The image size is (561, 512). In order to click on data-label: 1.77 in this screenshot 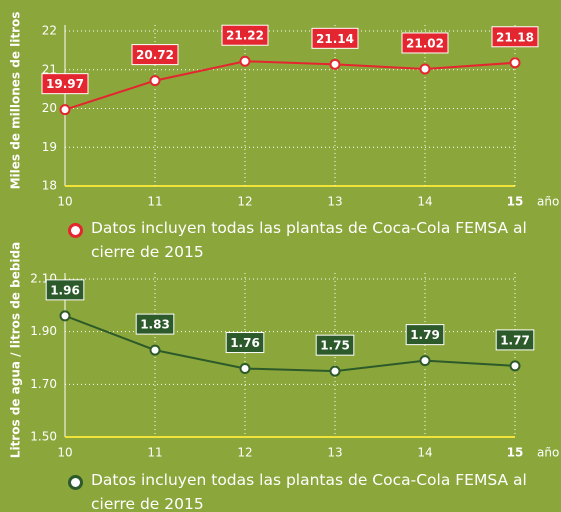, I will do `click(515, 340)`.